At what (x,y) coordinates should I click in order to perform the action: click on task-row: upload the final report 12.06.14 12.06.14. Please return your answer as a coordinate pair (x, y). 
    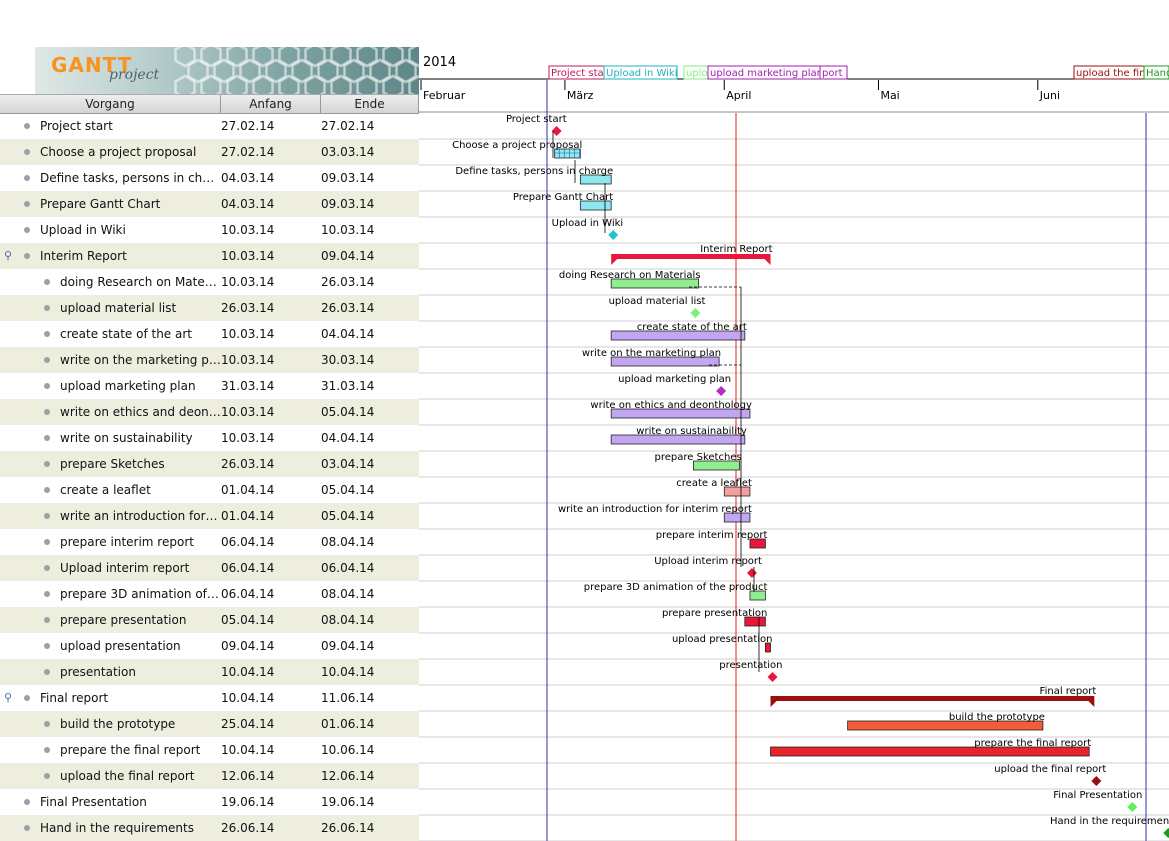
    Looking at the image, I should click on (209, 776).